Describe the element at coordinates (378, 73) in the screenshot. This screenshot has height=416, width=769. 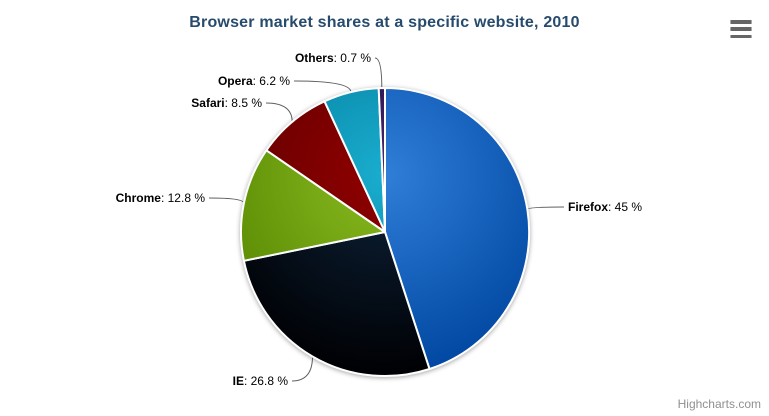
I see `connector-others` at that location.